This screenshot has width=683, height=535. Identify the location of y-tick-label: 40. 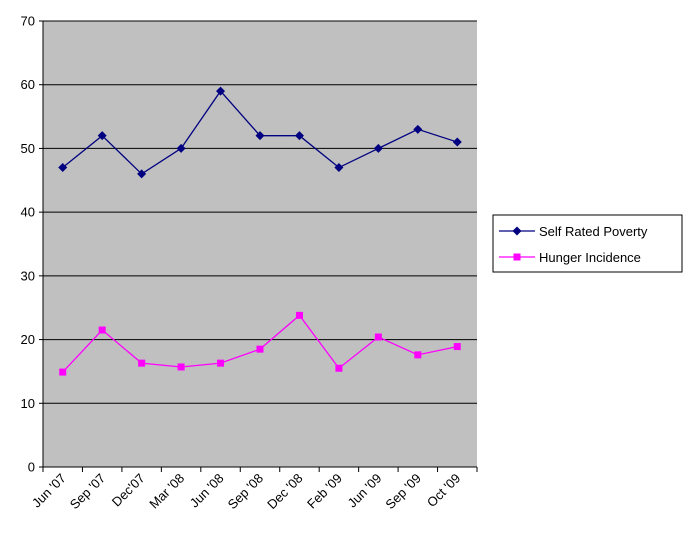
(28, 212).